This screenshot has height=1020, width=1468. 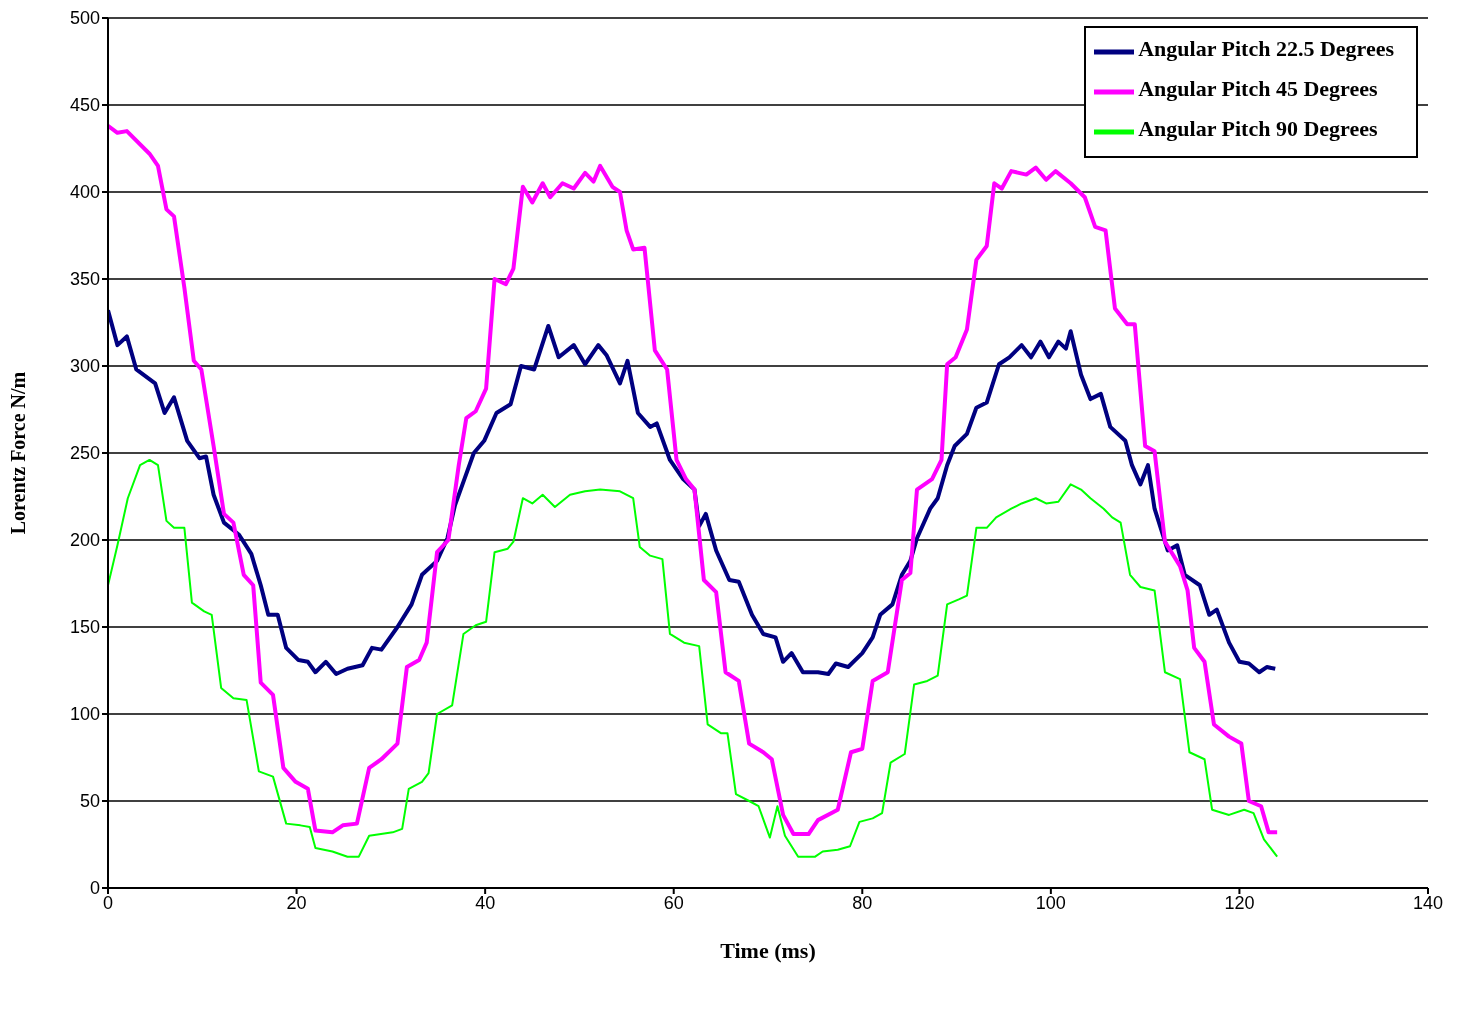 What do you see at coordinates (485, 902) in the screenshot?
I see `x-tick-label: 40` at bounding box center [485, 902].